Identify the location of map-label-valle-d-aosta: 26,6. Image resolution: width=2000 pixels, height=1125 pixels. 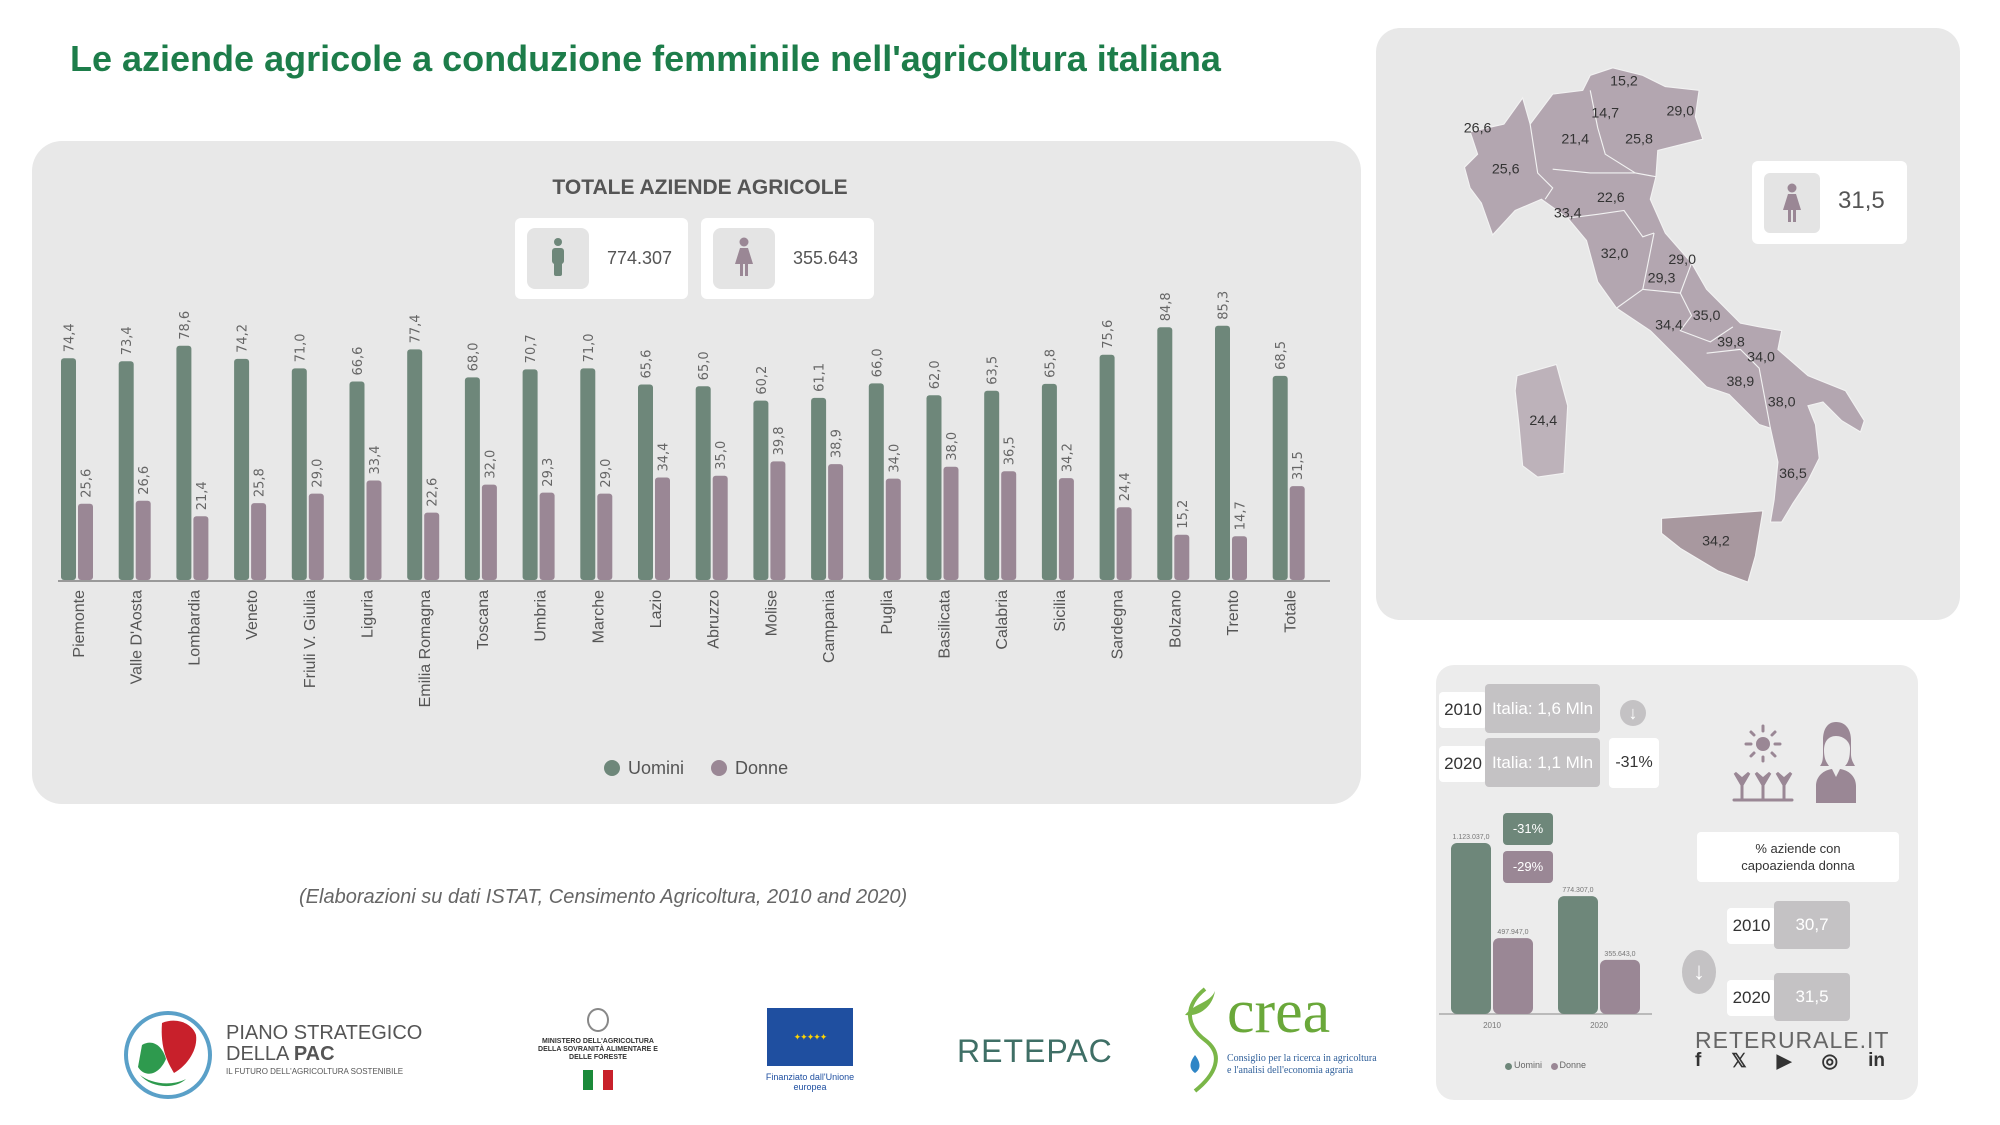
(1478, 128).